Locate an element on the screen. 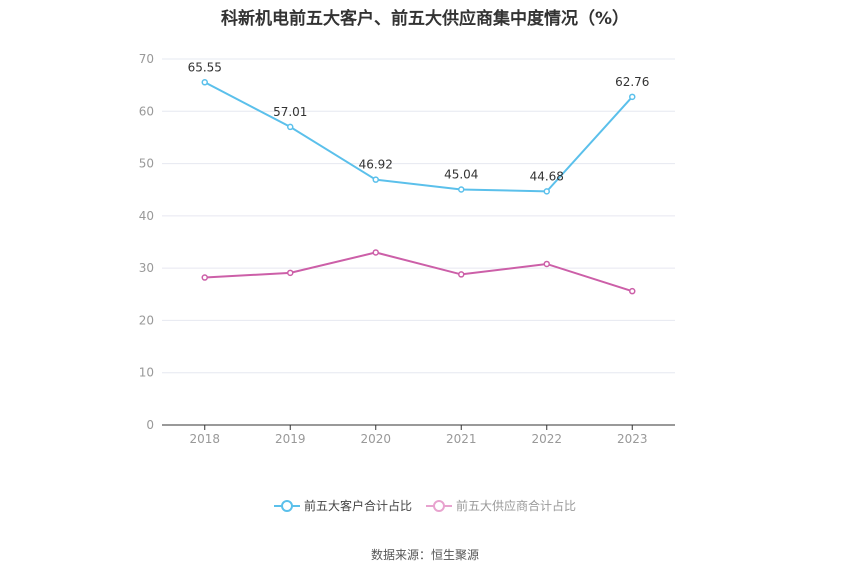 This screenshot has height=575, width=850. data-label: 57.01 is located at coordinates (290, 112).